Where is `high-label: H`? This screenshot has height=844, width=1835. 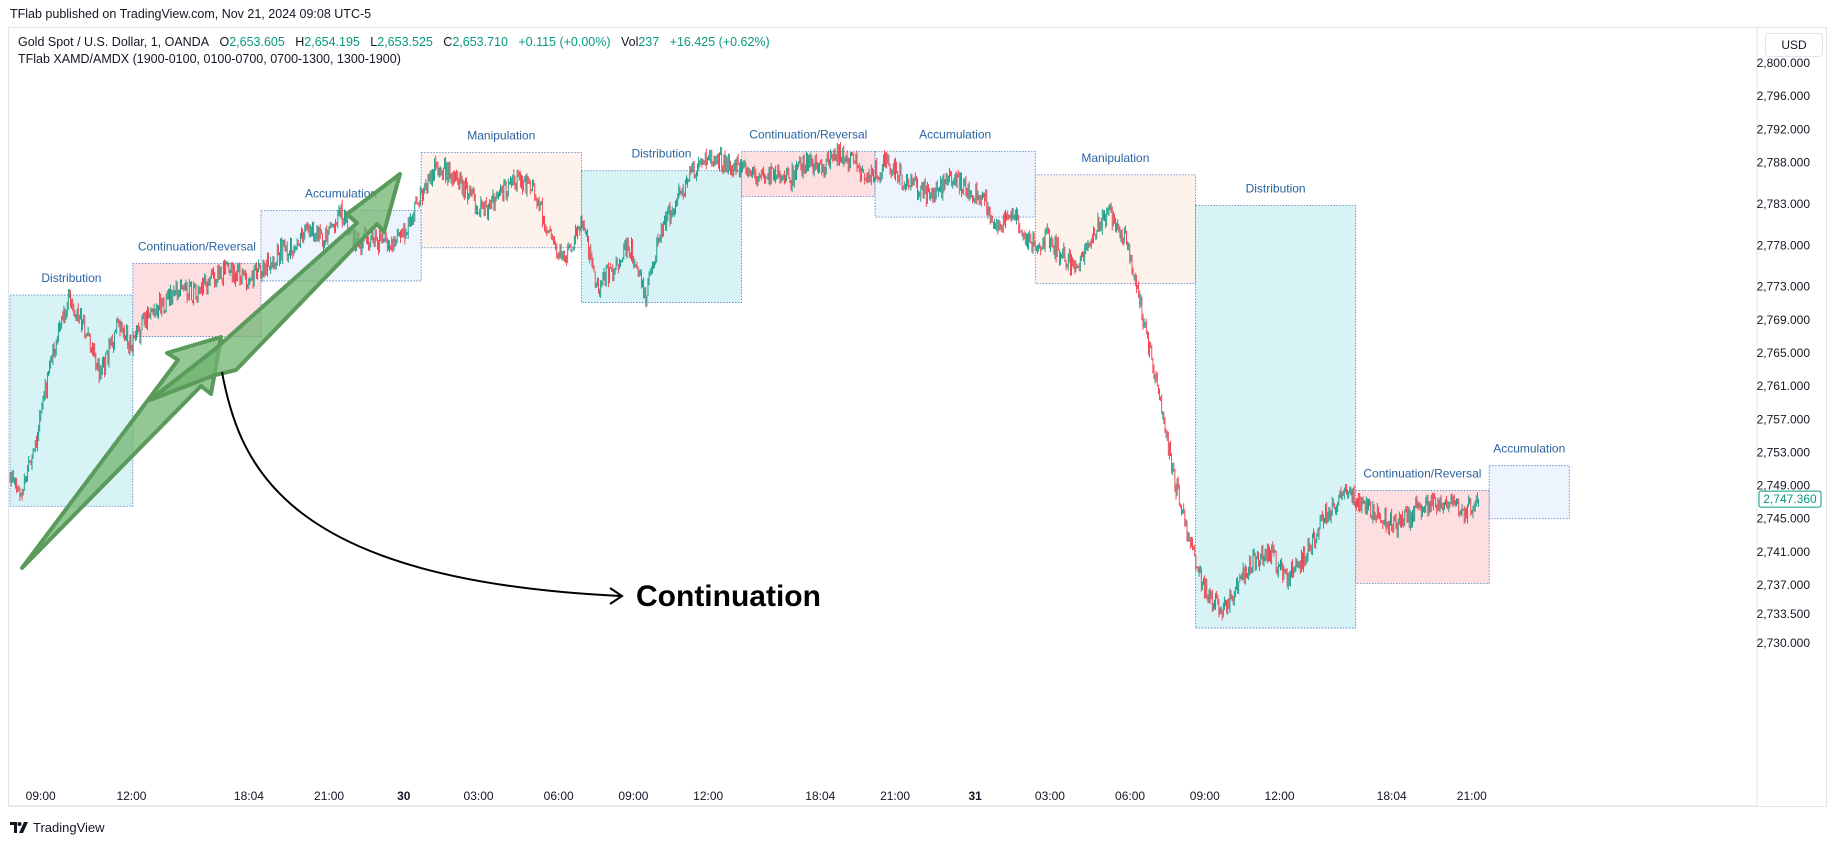
high-label: H is located at coordinates (300, 42).